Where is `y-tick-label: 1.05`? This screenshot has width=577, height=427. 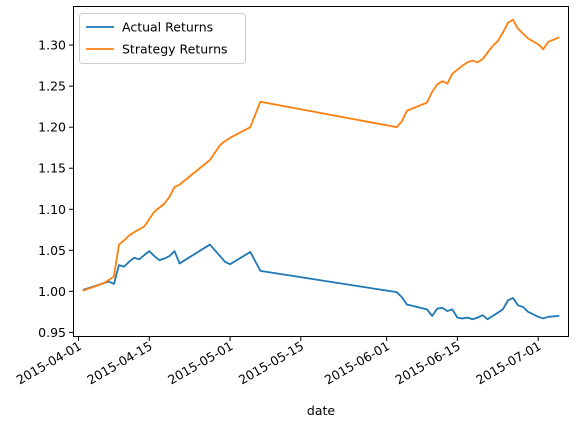 y-tick-label: 1.05 is located at coordinates (52, 250).